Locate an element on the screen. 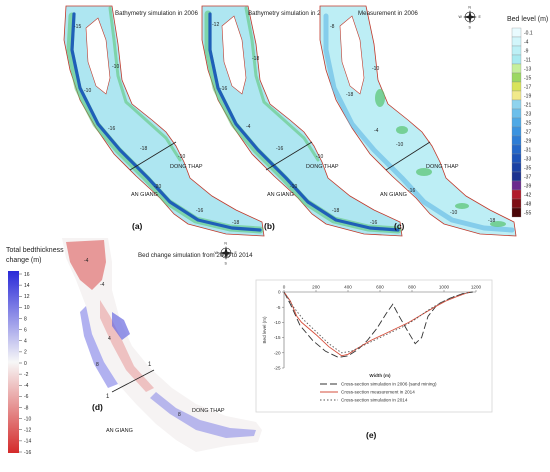 The image size is (550, 472). chart-x-tick-label: 800 is located at coordinates (412, 287).